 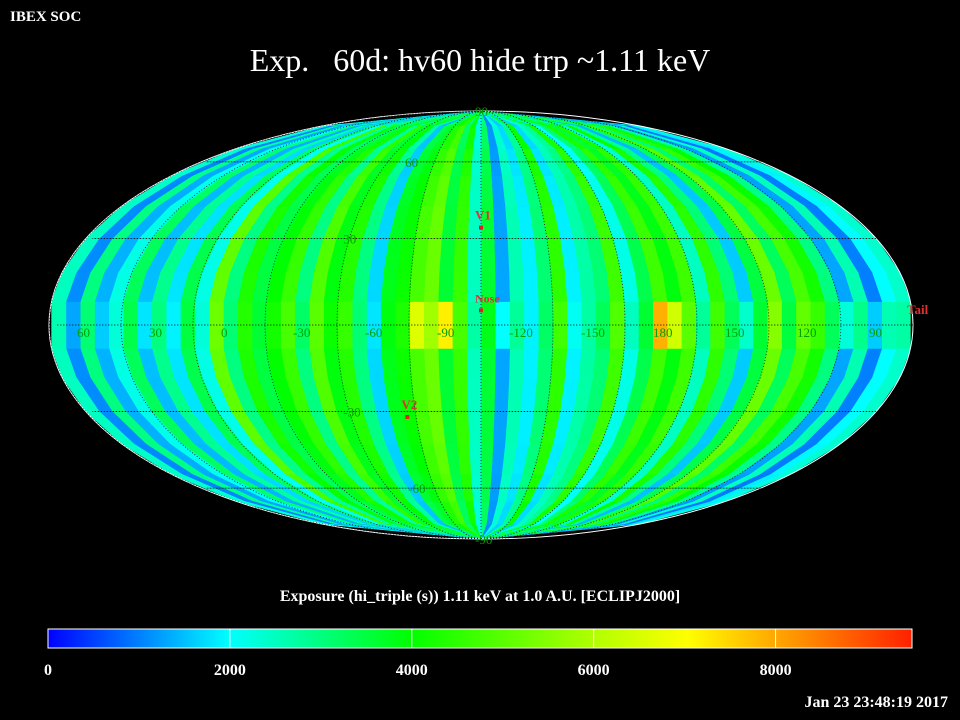 What do you see at coordinates (224, 332) in the screenshot?
I see `longitude-label: 0` at bounding box center [224, 332].